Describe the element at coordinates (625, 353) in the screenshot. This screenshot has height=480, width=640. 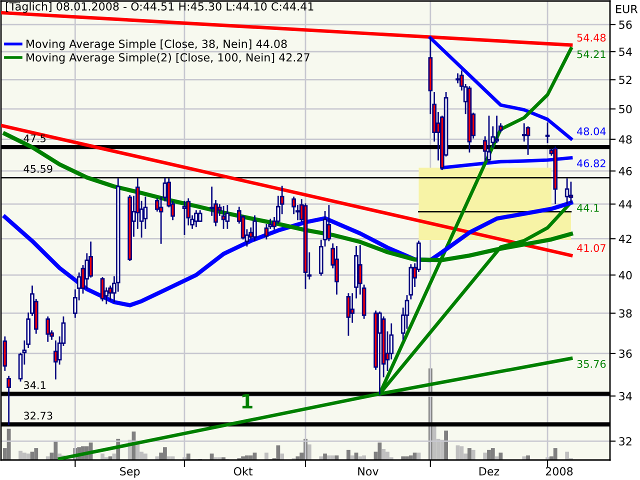
I see `y-tick-label: 36` at that location.